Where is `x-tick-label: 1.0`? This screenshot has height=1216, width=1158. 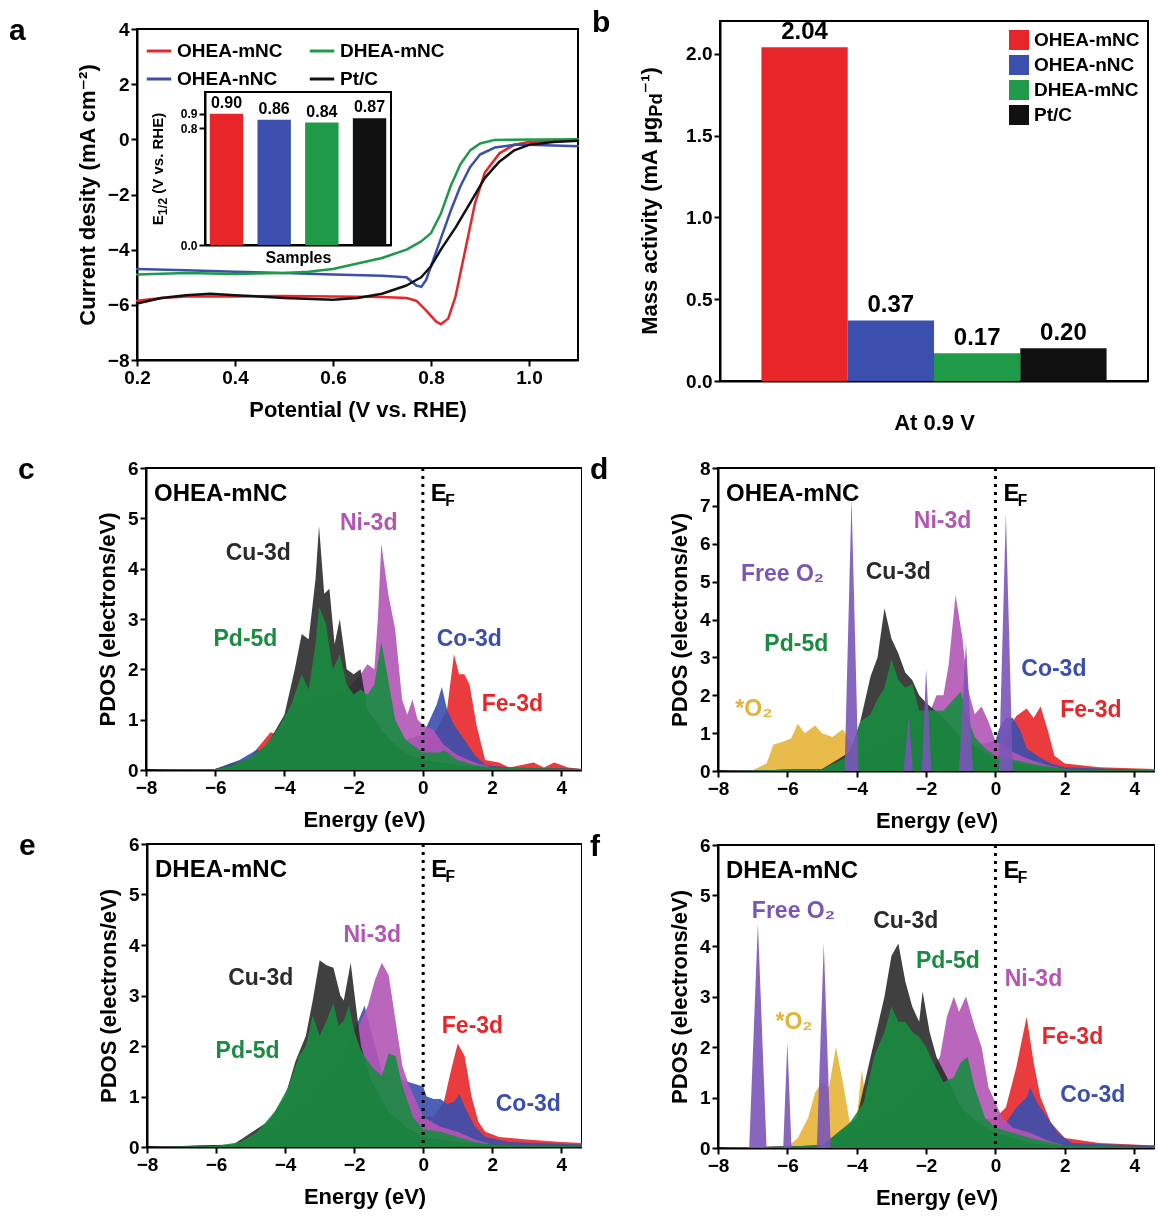
x-tick-label: 1.0 is located at coordinates (529, 377).